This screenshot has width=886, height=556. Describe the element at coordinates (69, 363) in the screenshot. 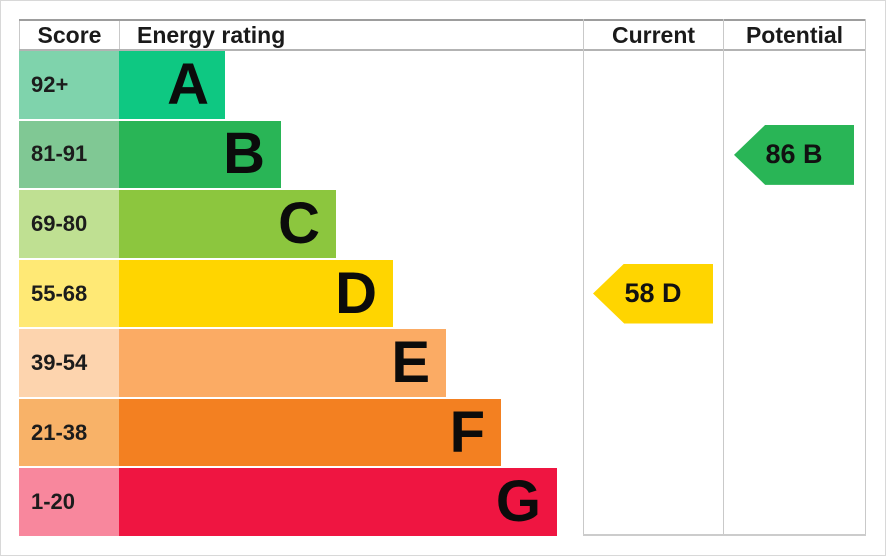

I see `score-range-e: 39-54` at that location.